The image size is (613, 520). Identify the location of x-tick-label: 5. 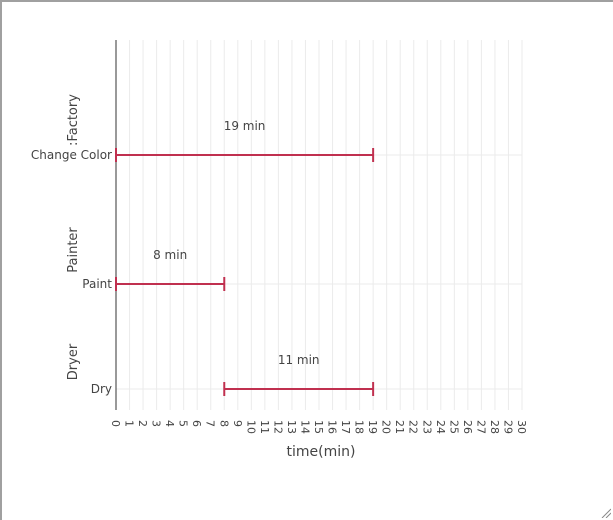
(183, 423).